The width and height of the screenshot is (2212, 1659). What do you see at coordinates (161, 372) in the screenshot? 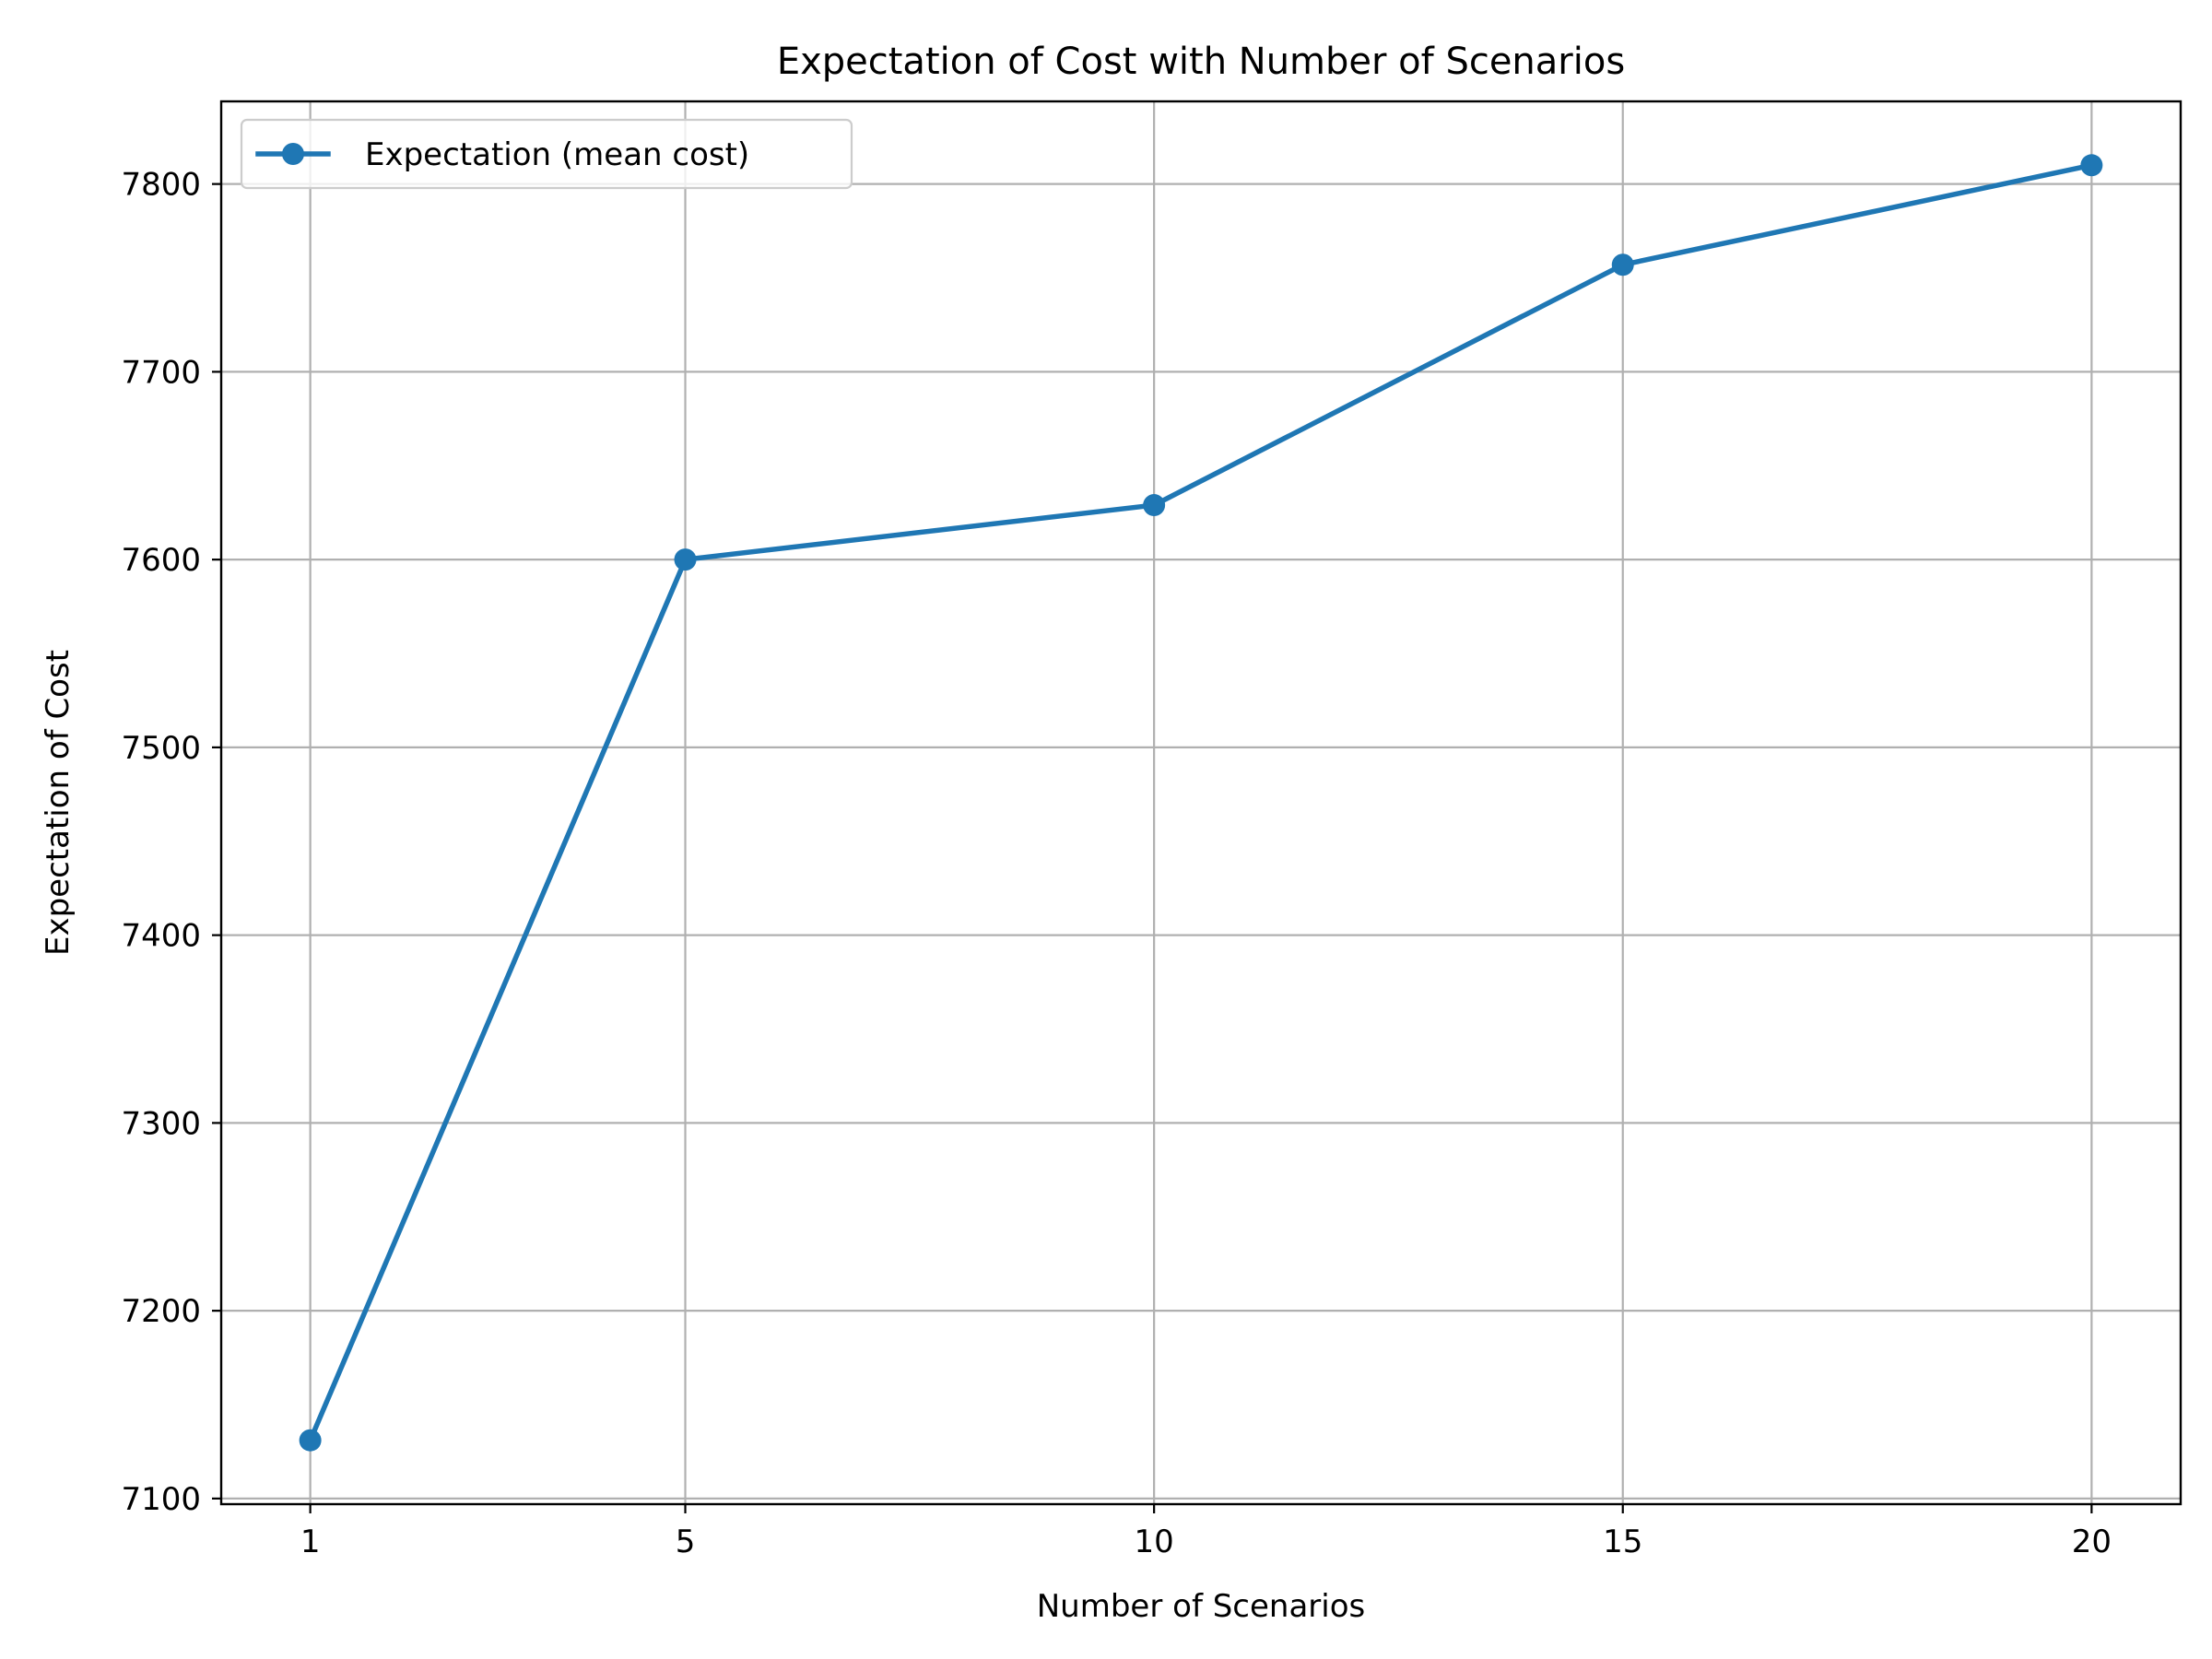
I see `y-tick-label: 7700` at bounding box center [161, 372].